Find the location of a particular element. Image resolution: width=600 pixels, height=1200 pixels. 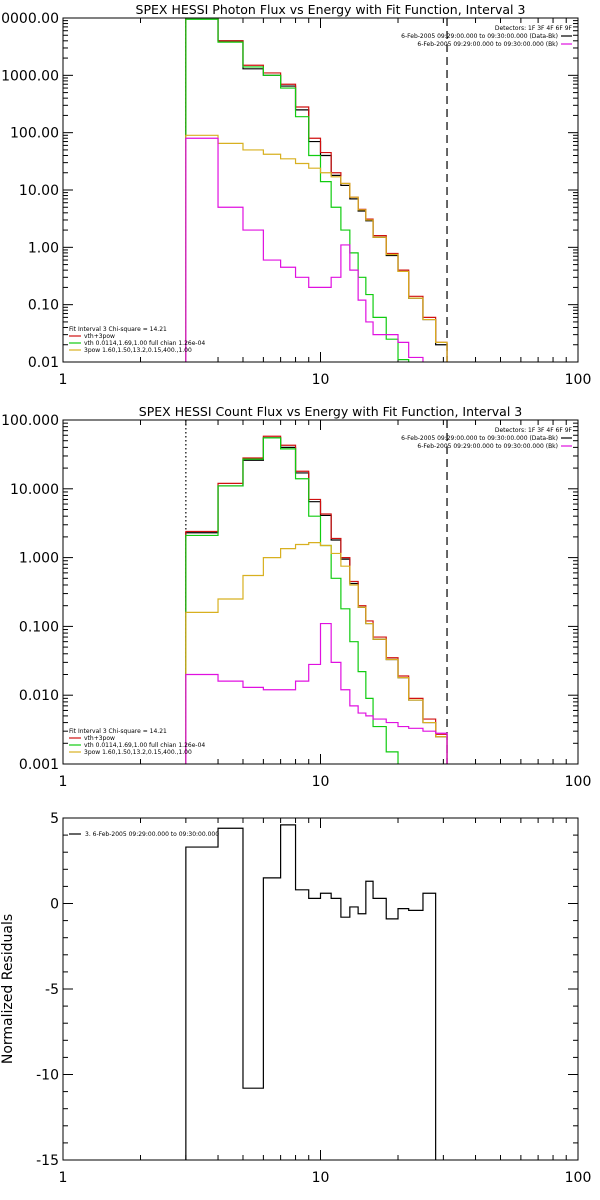

y-tick-label: 100.000 is located at coordinates (30, 421).